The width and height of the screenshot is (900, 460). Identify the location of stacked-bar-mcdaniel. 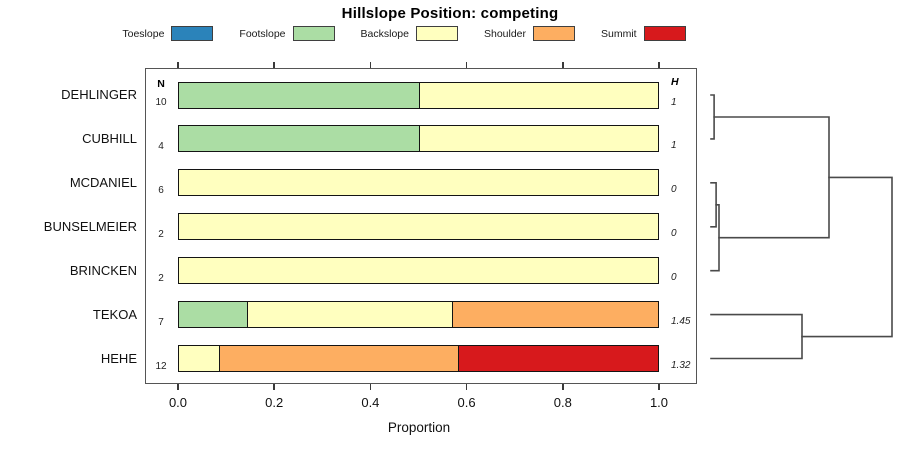
(418, 183).